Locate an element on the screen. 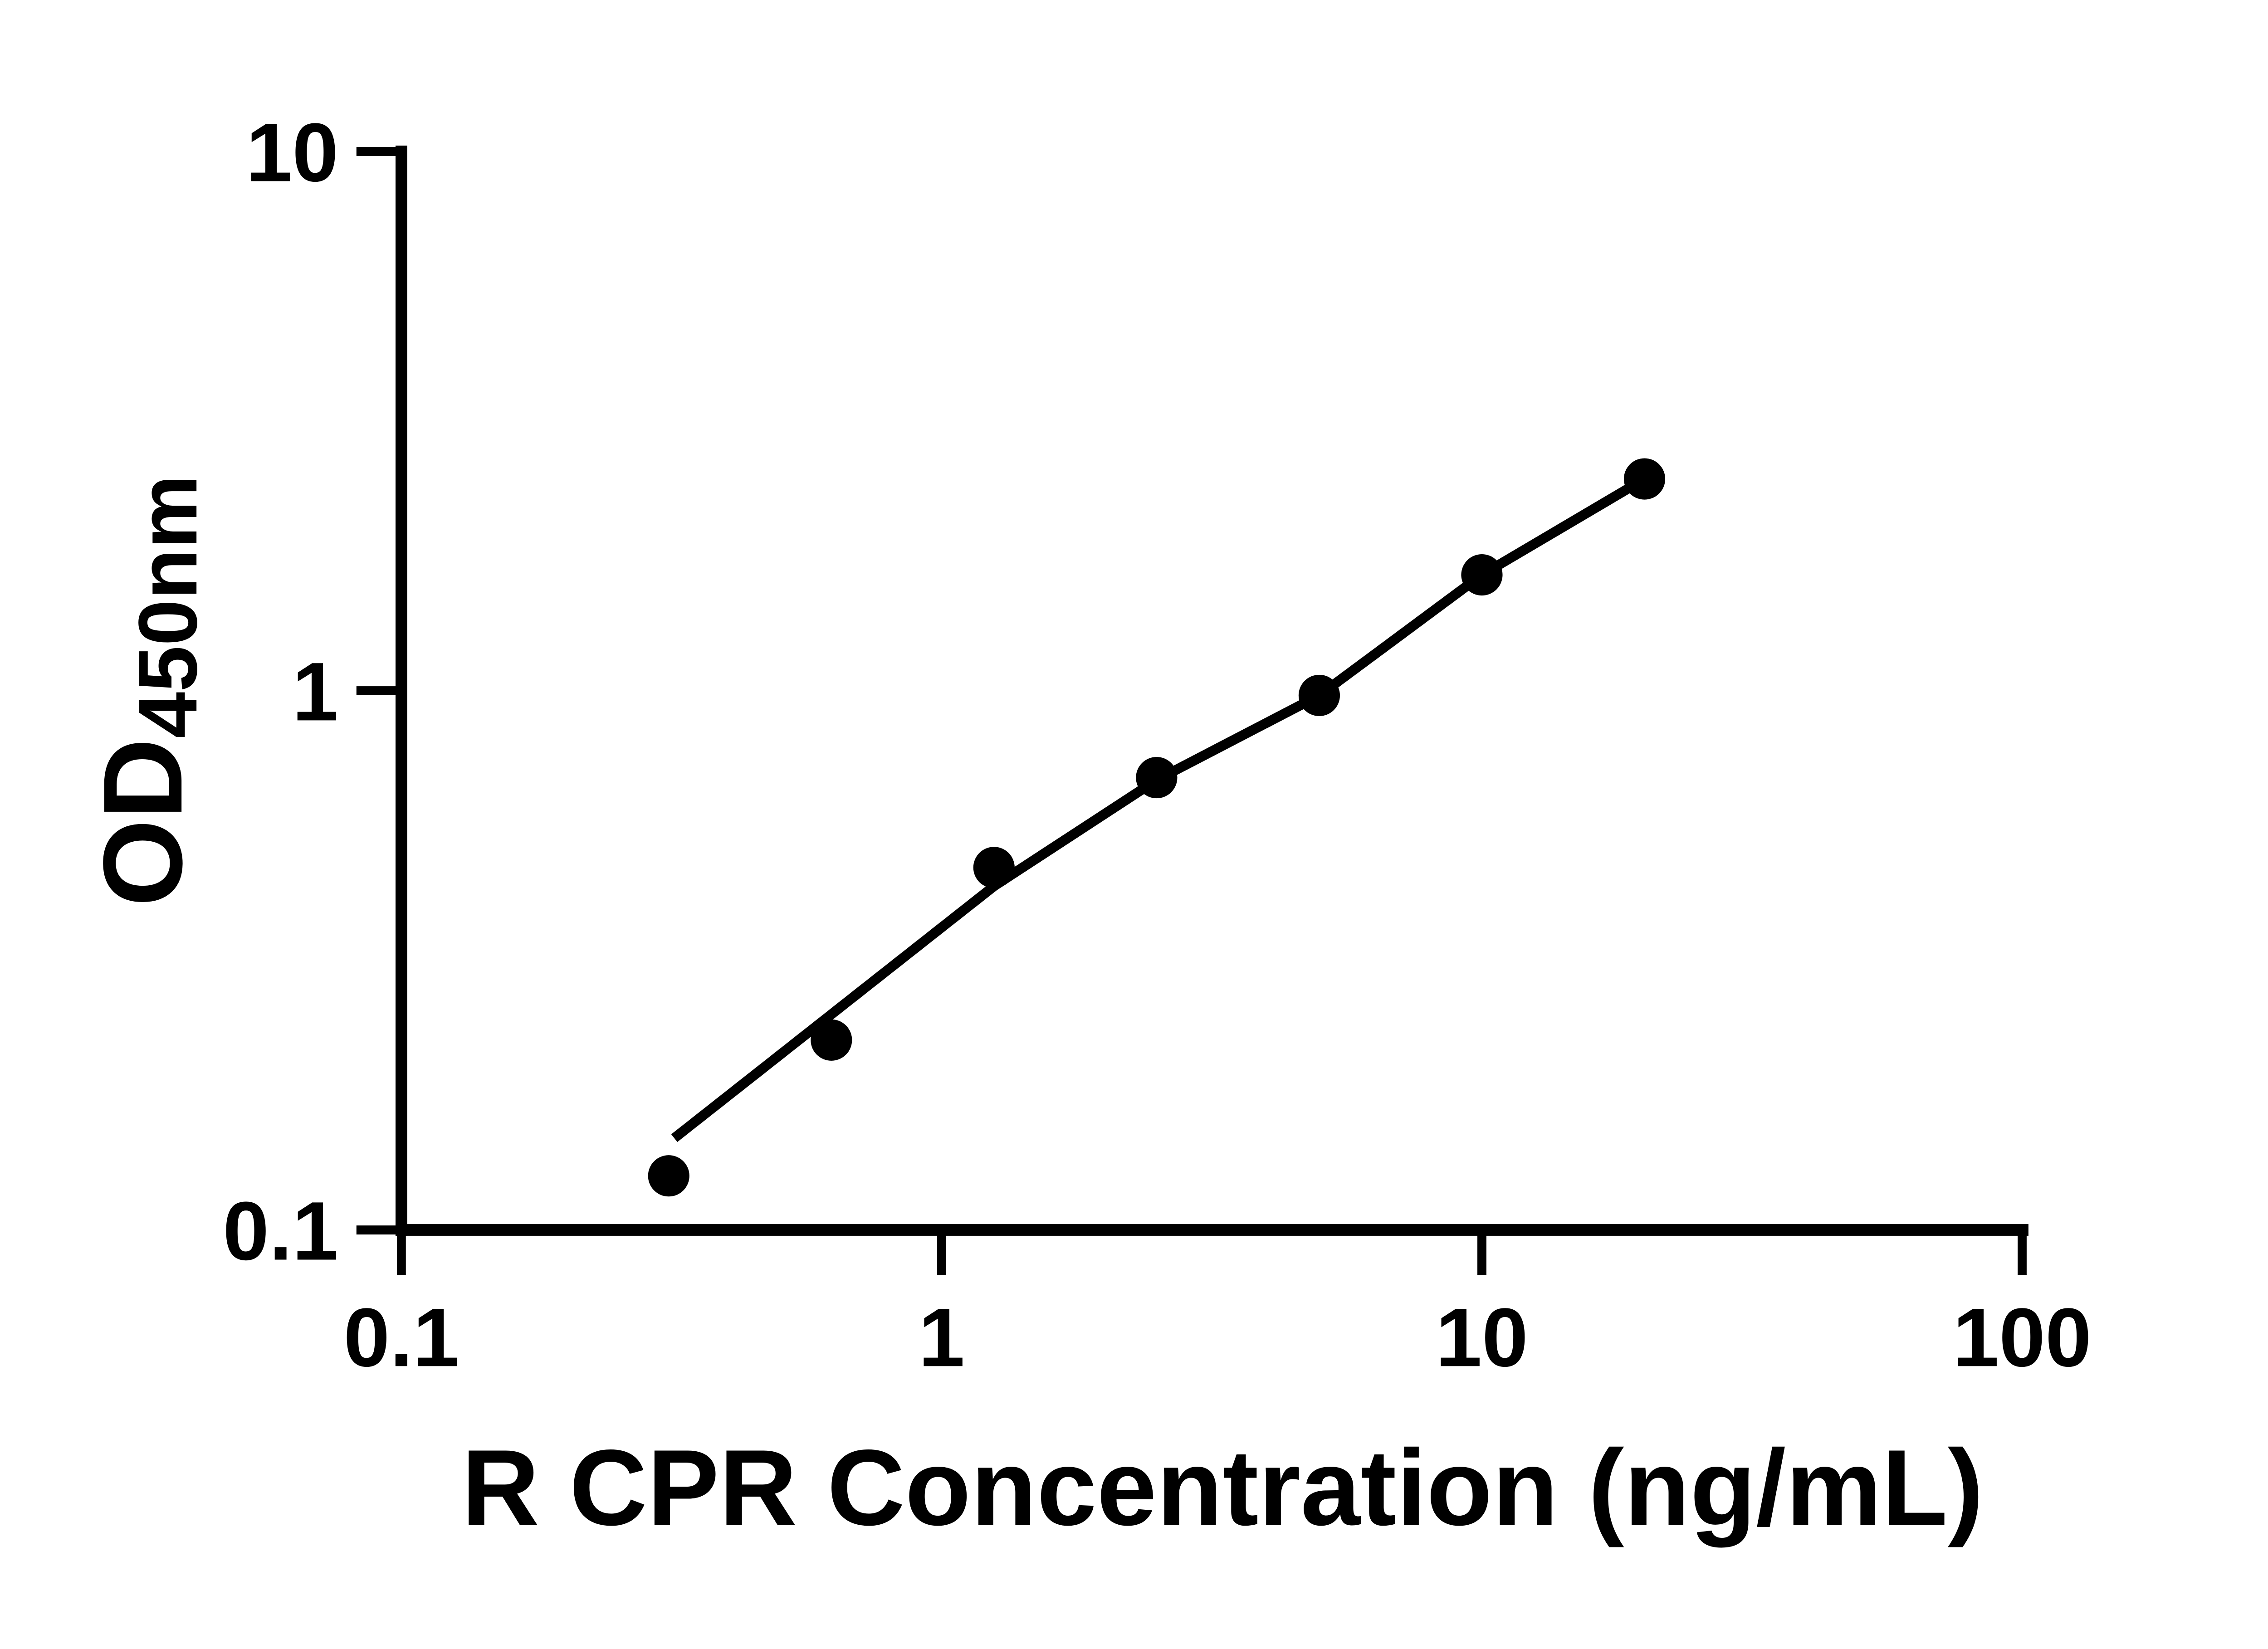 The width and height of the screenshot is (2268, 1649). y-tick-label: 1 is located at coordinates (315, 691).